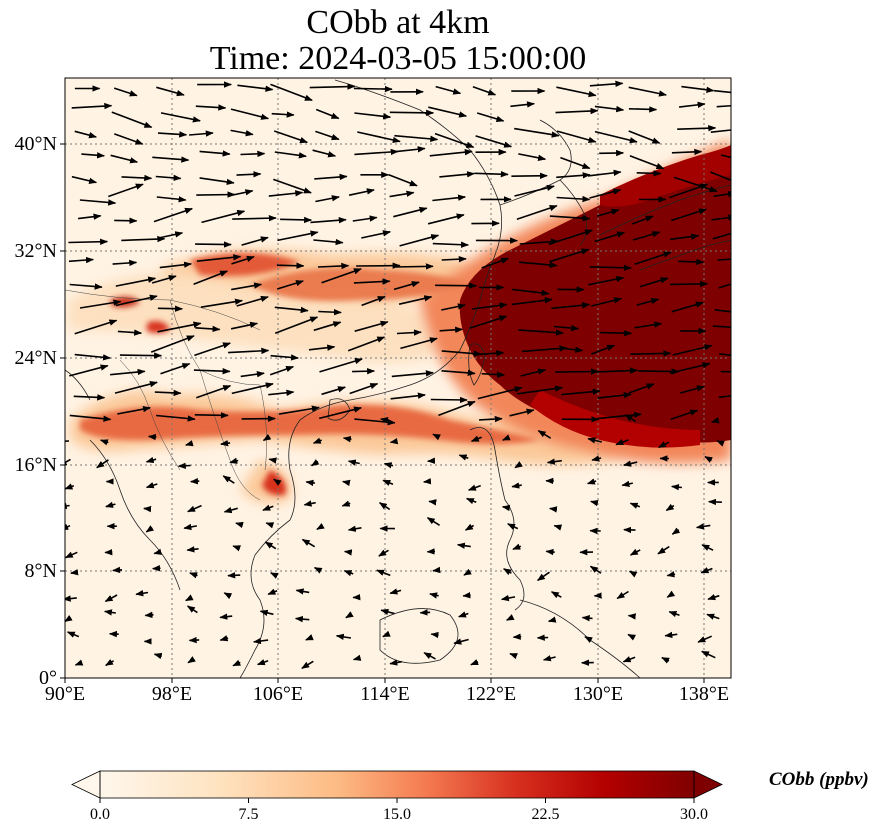  What do you see at coordinates (397, 784) in the screenshot?
I see `colorbar-gradient` at bounding box center [397, 784].